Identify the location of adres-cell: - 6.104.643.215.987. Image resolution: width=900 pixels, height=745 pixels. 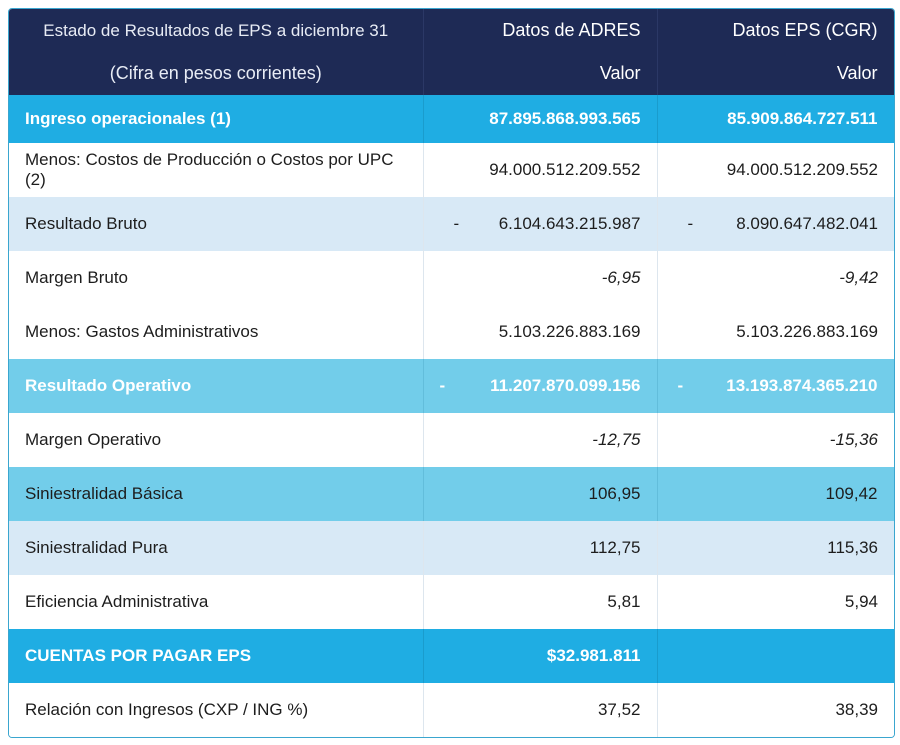
(540, 224).